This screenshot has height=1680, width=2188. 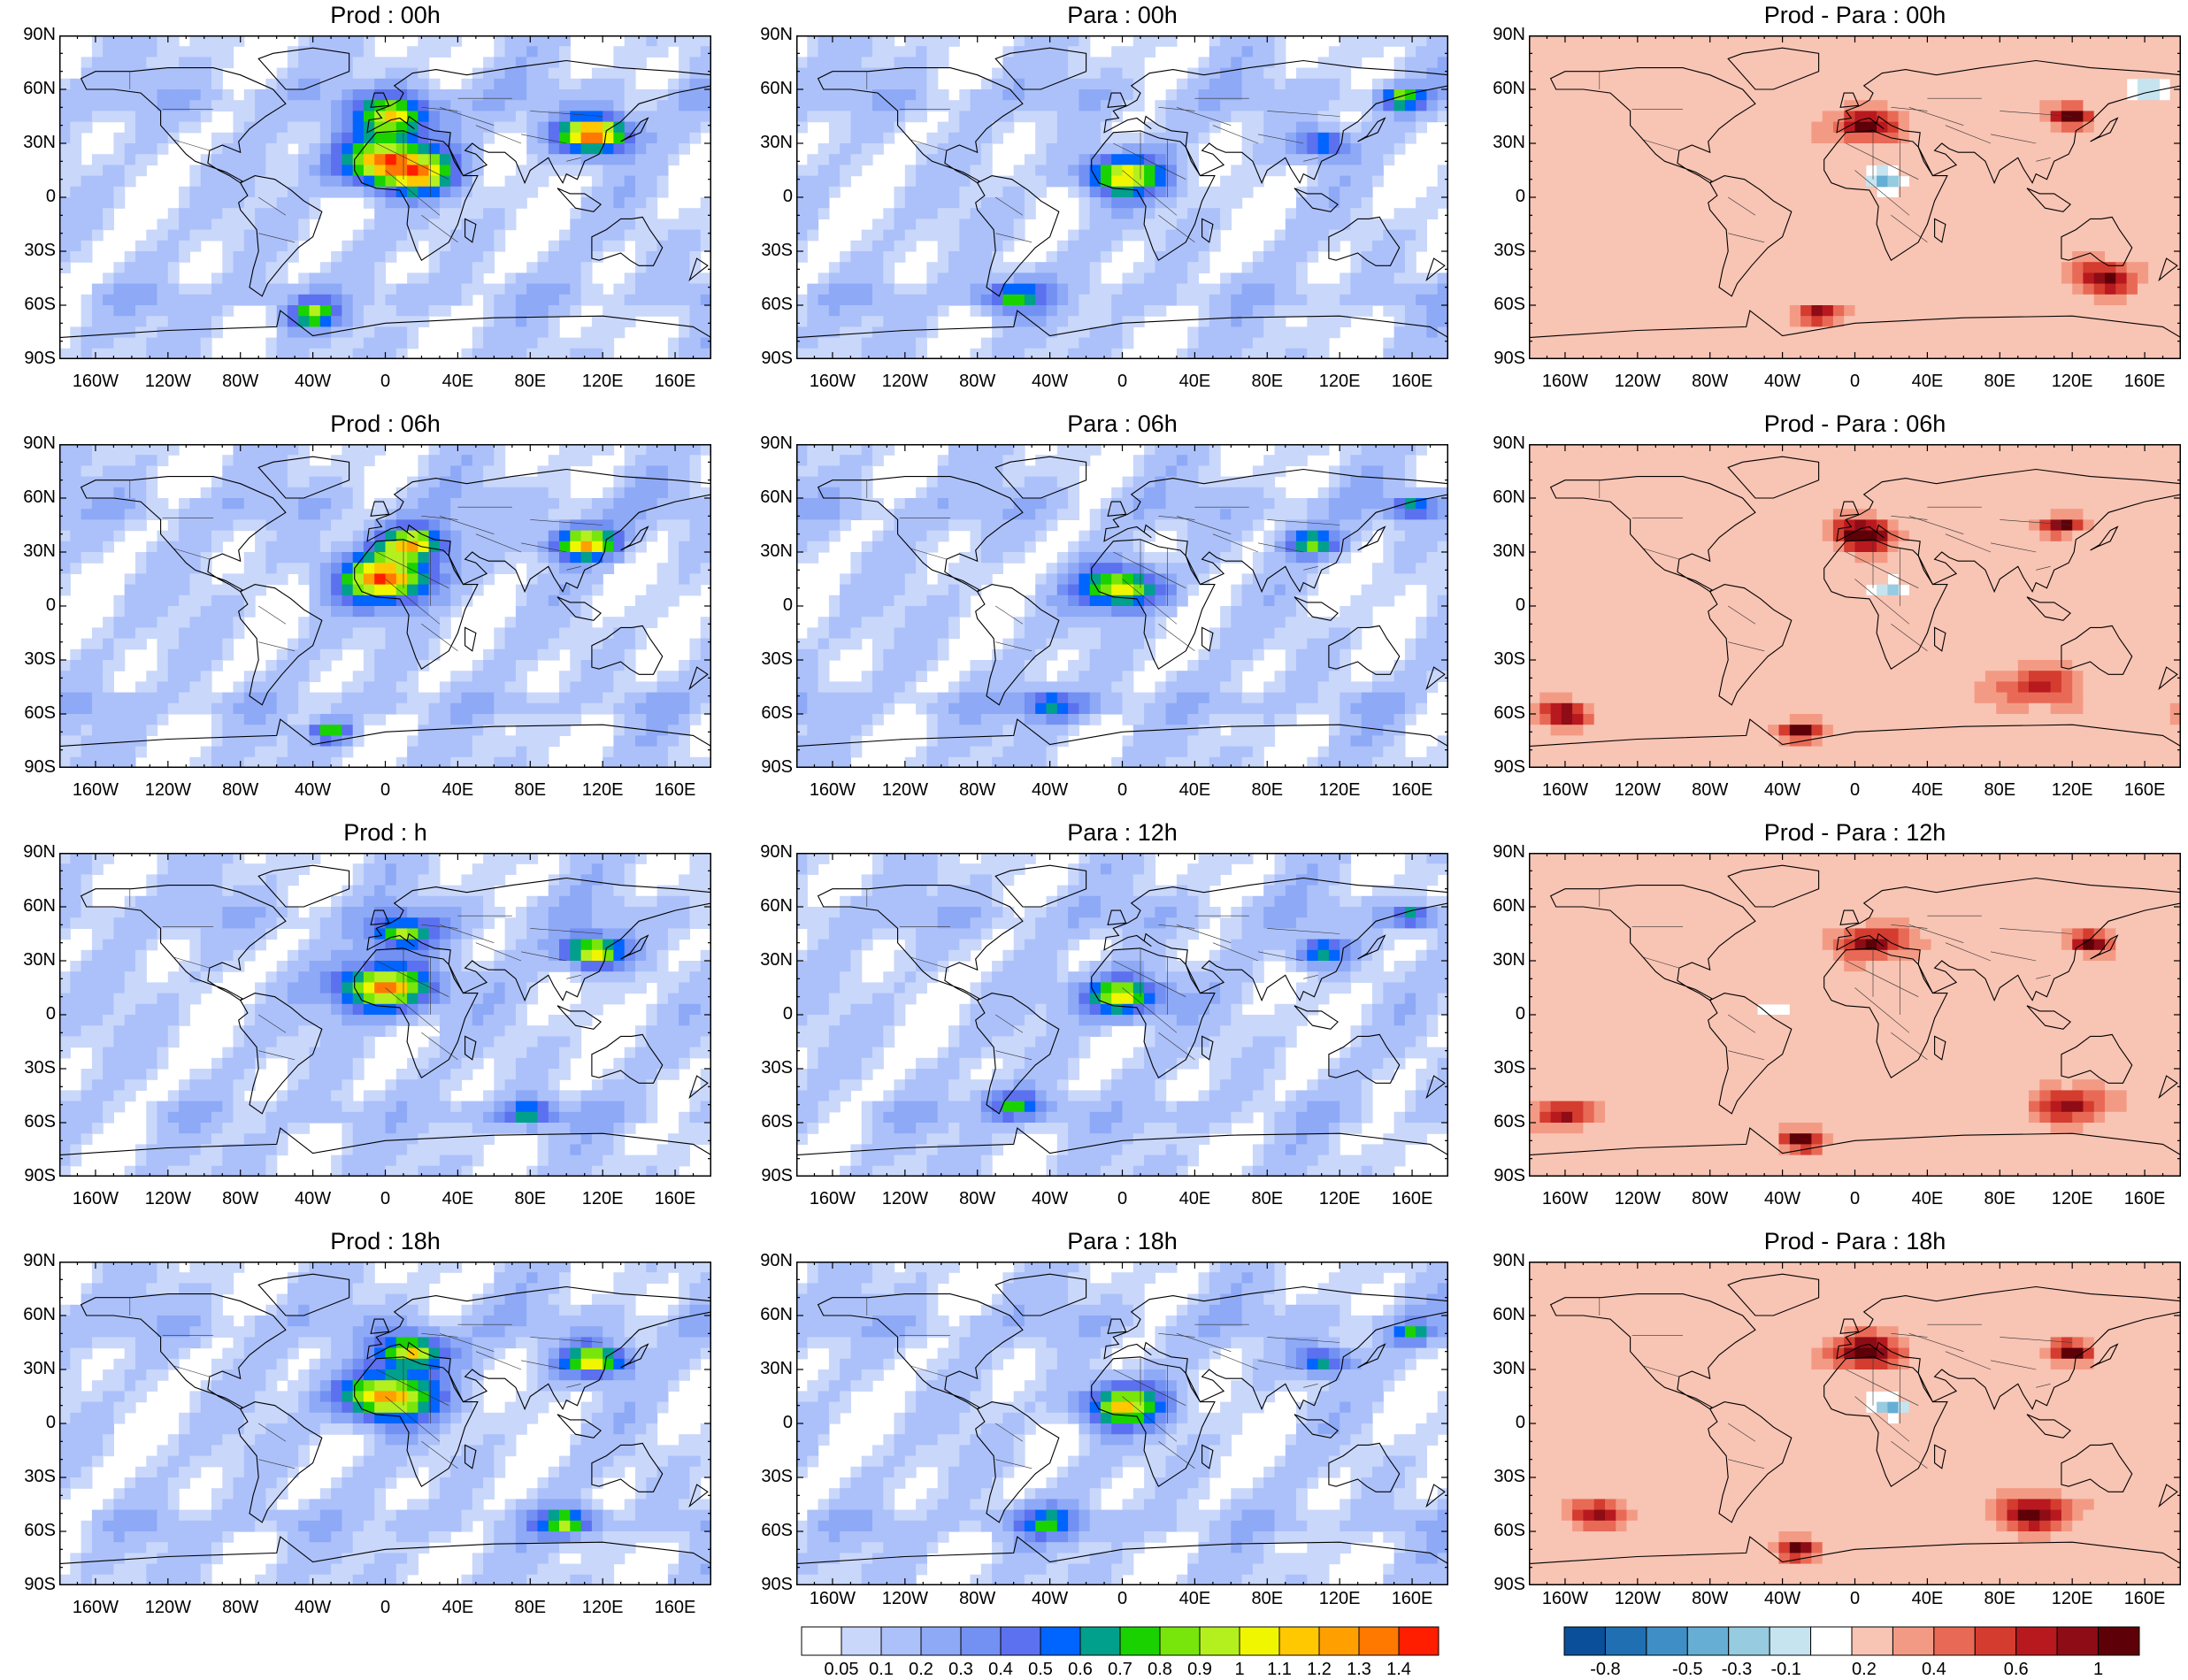 What do you see at coordinates (1279, 1670) in the screenshot?
I see `colorbar-label: 1.1` at bounding box center [1279, 1670].